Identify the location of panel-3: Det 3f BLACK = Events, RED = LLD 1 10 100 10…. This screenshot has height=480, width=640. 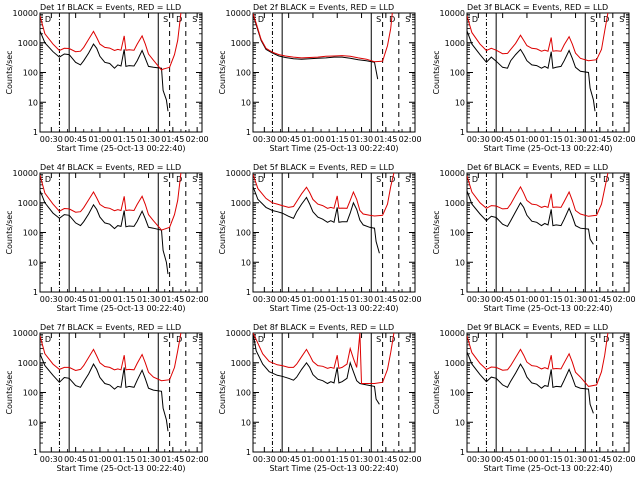
(534, 78).